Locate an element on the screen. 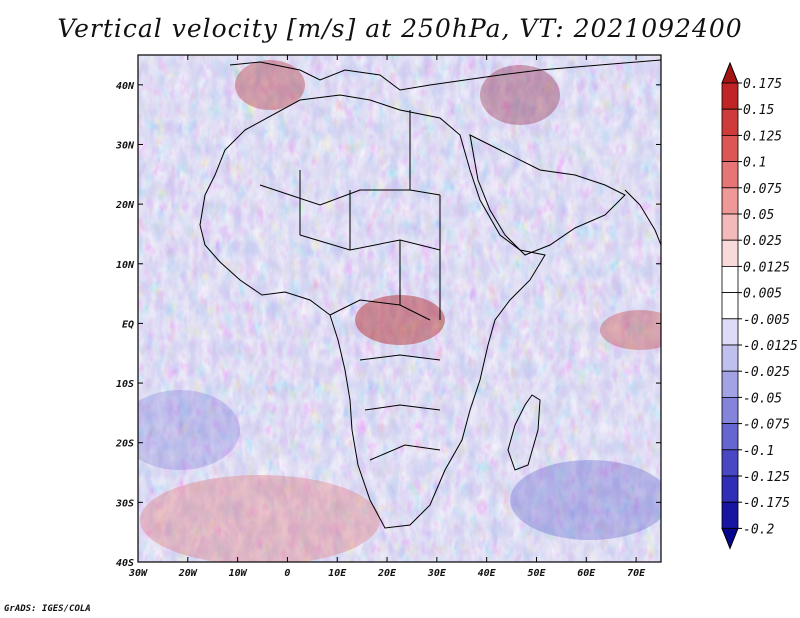  colorbar-label: -0.125 is located at coordinates (766, 477).